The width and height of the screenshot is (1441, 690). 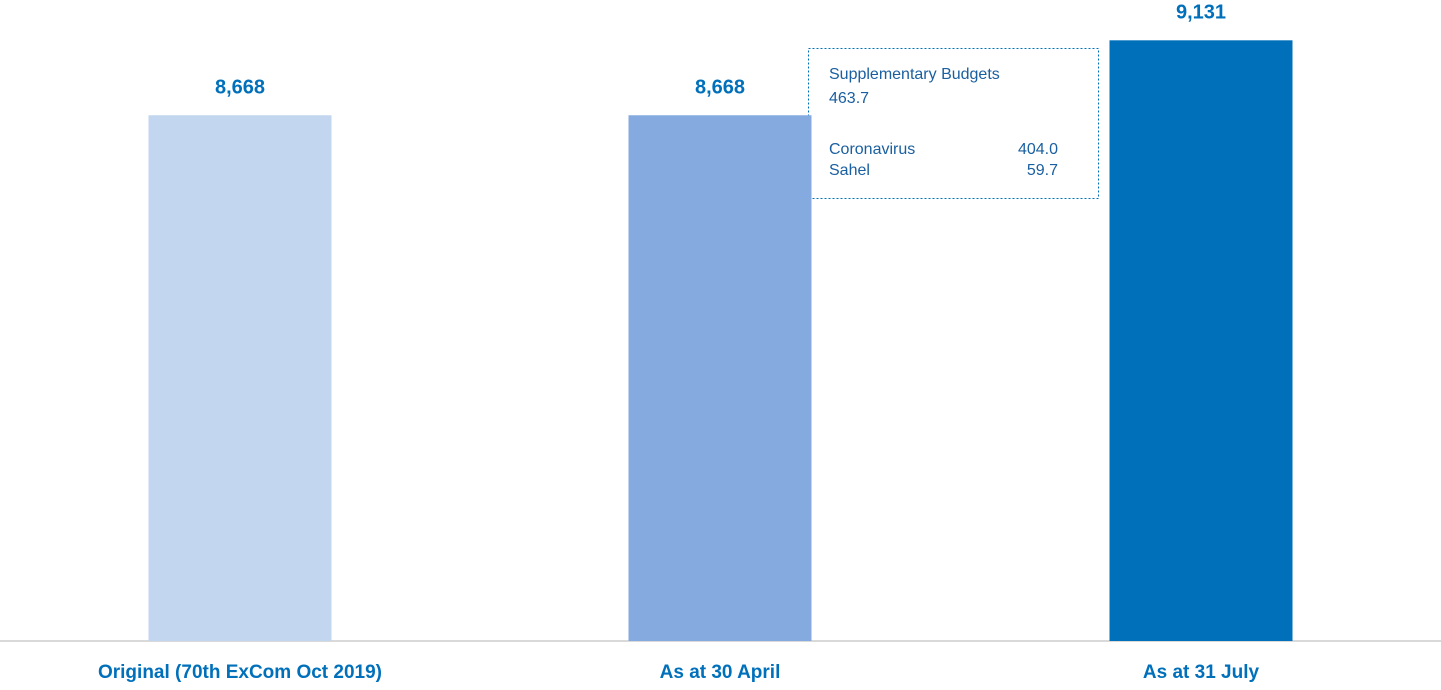 What do you see at coordinates (1038, 149) in the screenshot?
I see `annotation-item-value: 404.0` at bounding box center [1038, 149].